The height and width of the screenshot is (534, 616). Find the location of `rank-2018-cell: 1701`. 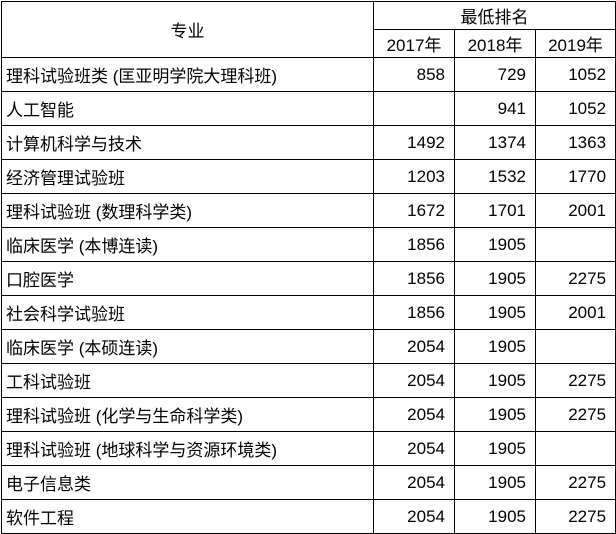

rank-2018-cell: 1701 is located at coordinates (495, 210).